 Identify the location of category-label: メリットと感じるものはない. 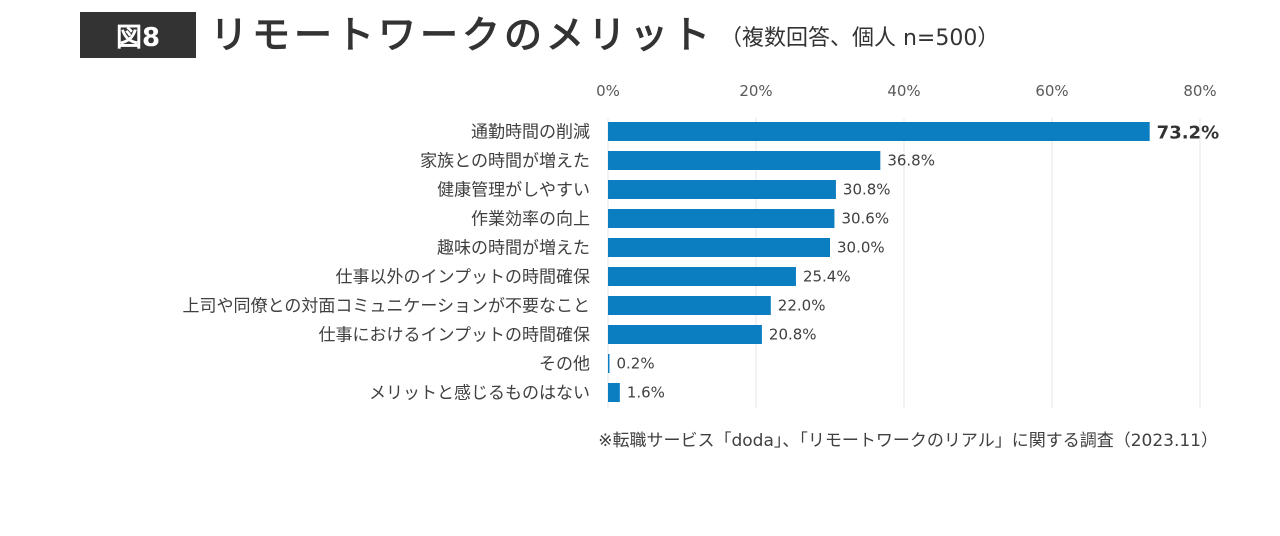
(479, 394).